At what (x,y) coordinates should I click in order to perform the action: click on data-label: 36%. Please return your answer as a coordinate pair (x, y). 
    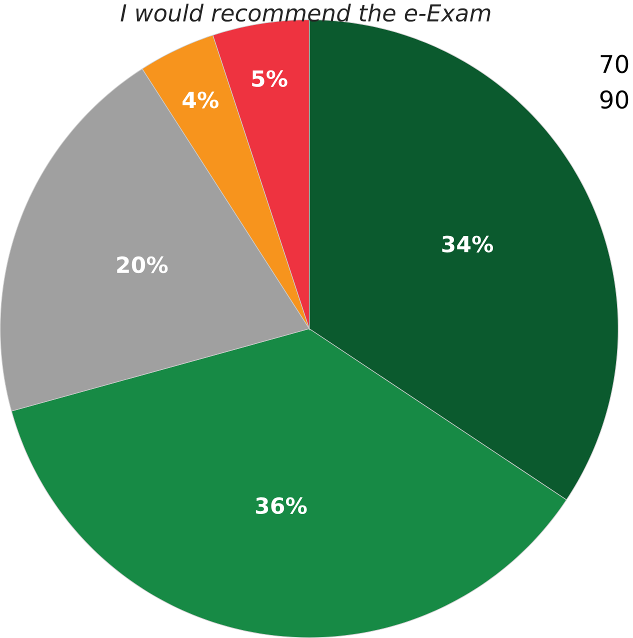
    Looking at the image, I should click on (281, 505).